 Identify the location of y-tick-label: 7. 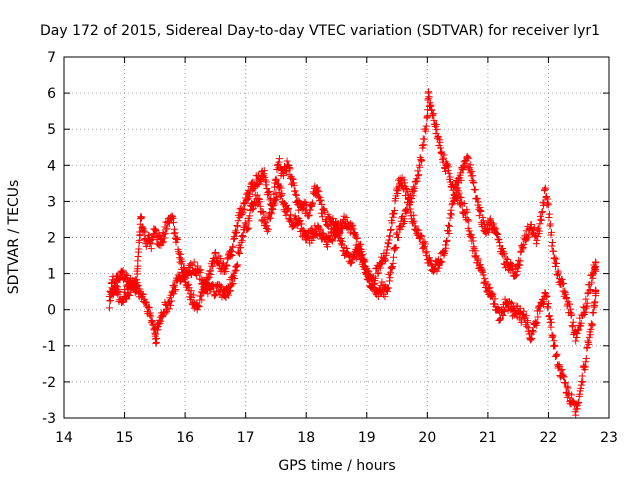
(51, 58).